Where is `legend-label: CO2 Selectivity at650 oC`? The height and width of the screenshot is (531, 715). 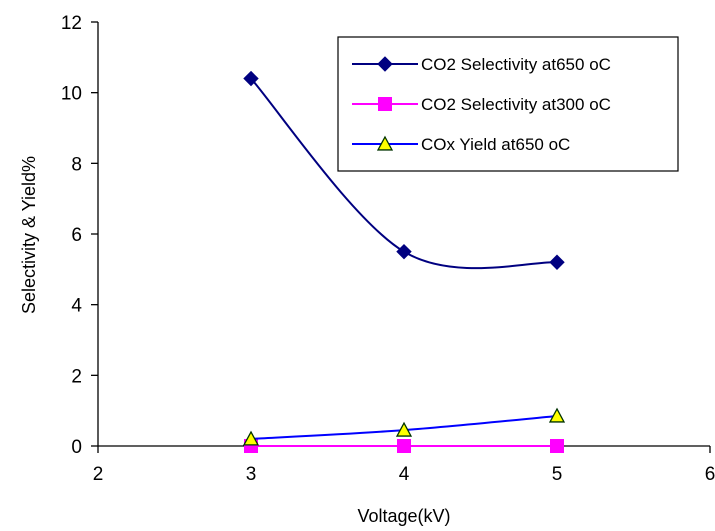
legend-label: CO2 Selectivity at650 oC is located at coordinates (516, 64).